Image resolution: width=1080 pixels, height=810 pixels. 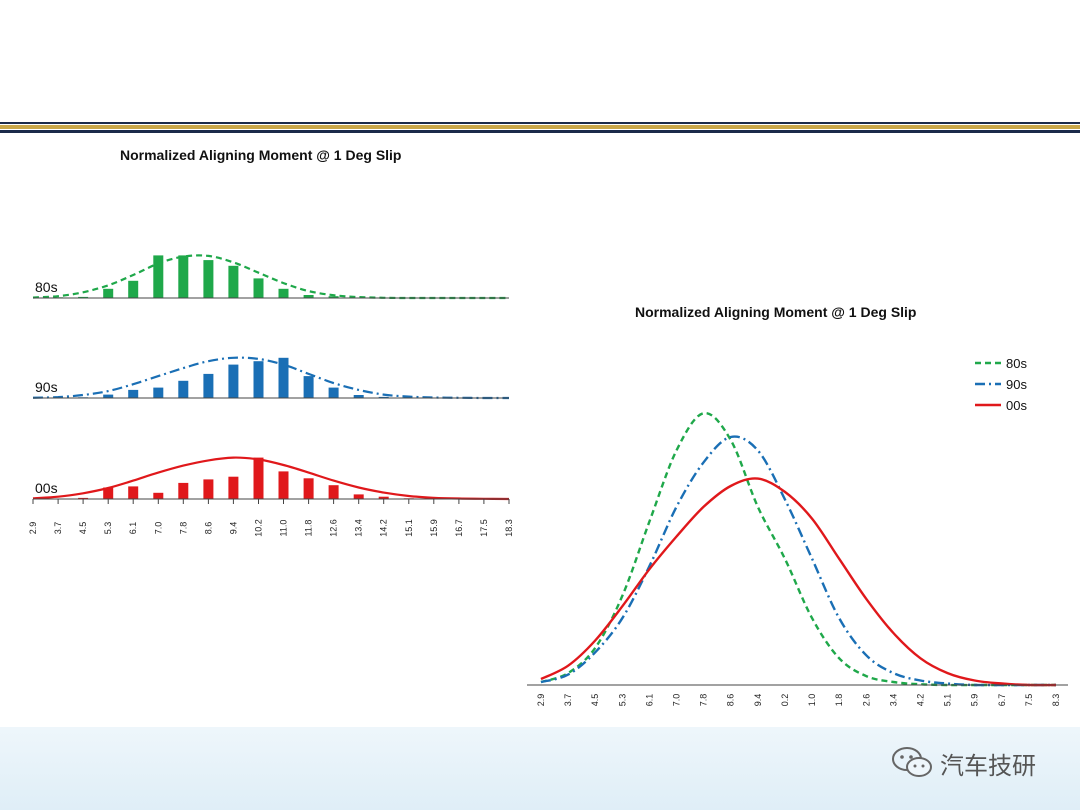 What do you see at coordinates (1016, 384) in the screenshot?
I see `legend-label-90s: 90s` at bounding box center [1016, 384].